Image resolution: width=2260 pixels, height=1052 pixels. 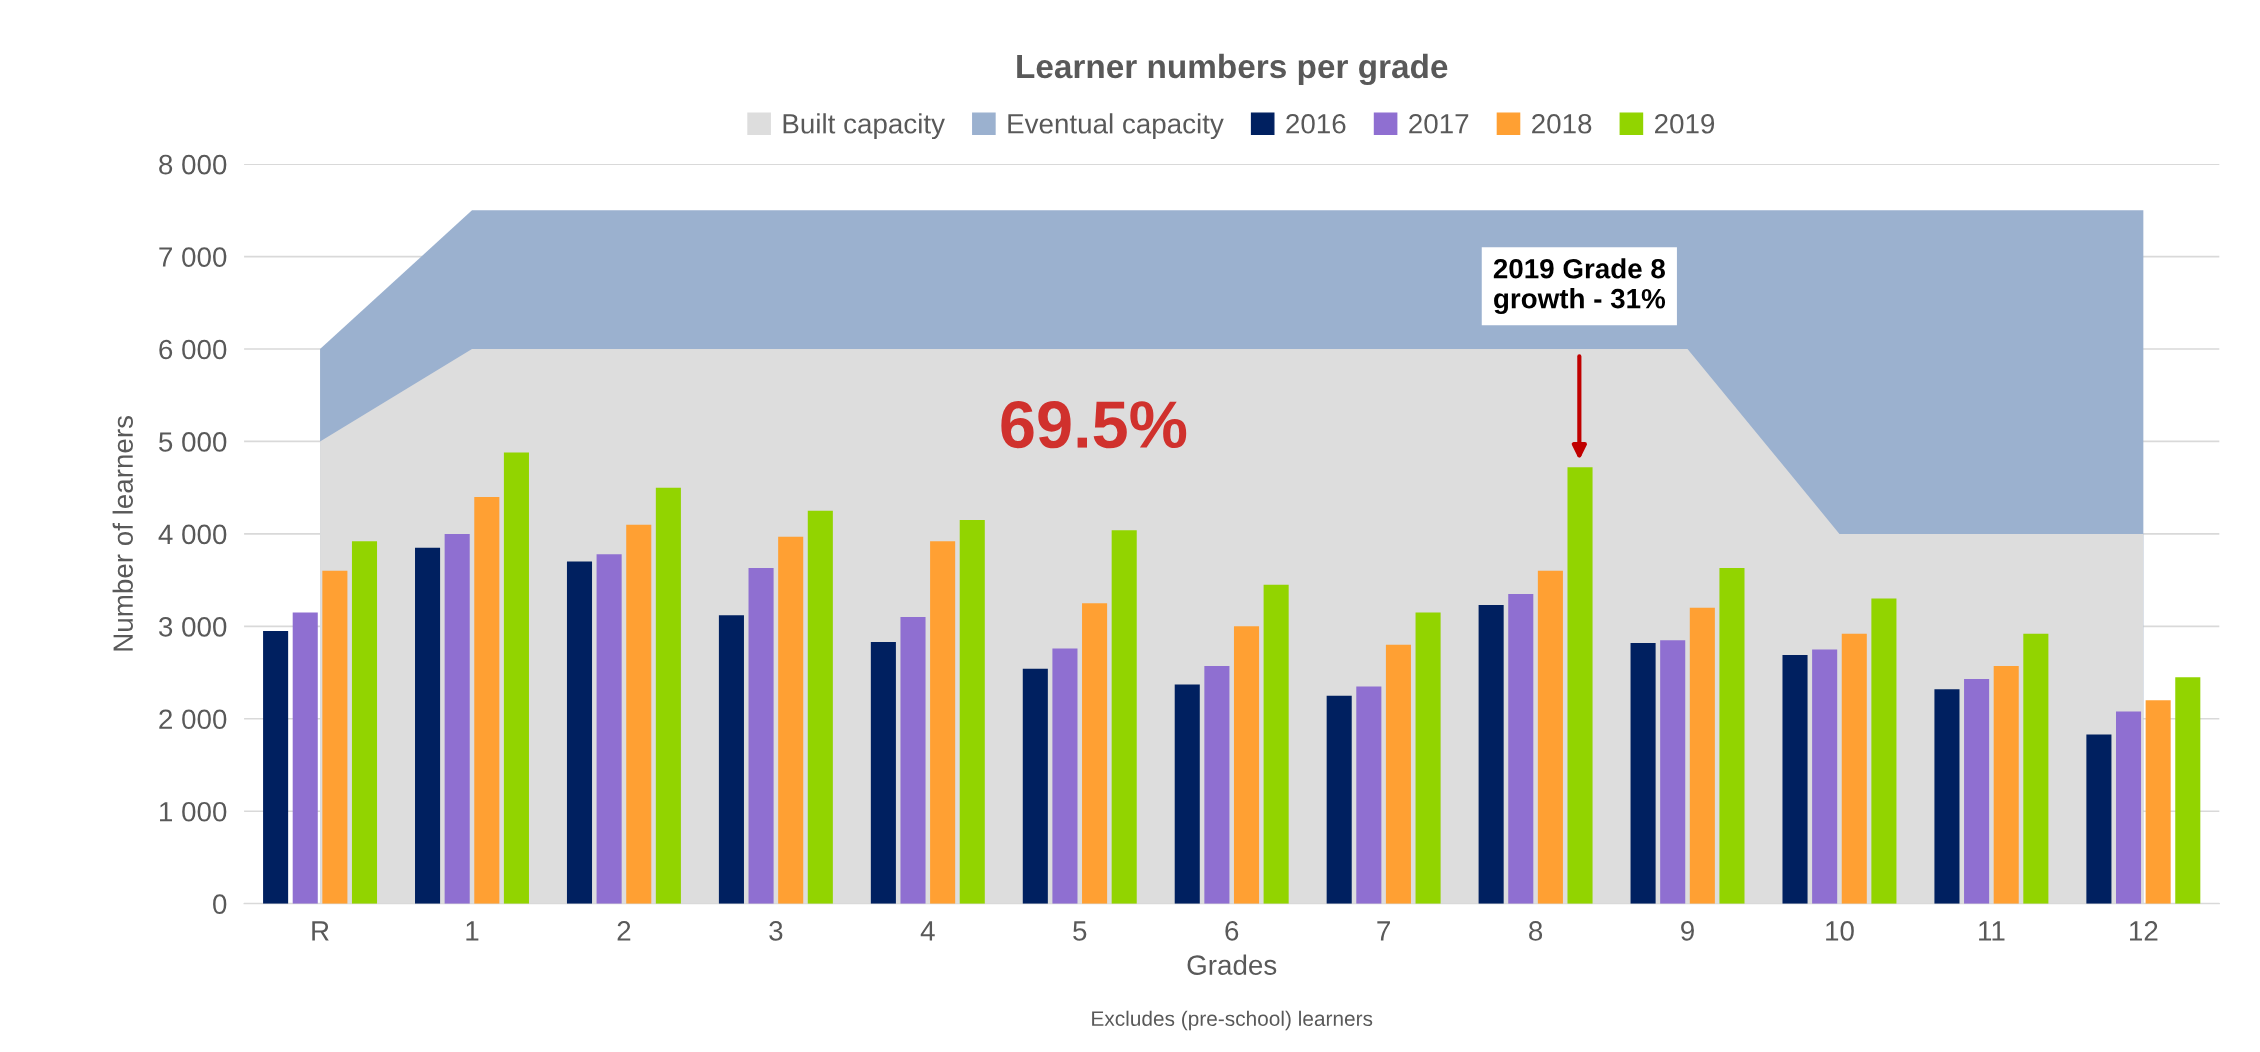 I want to click on y-tick-label: 7 000, so click(x=193, y=257).